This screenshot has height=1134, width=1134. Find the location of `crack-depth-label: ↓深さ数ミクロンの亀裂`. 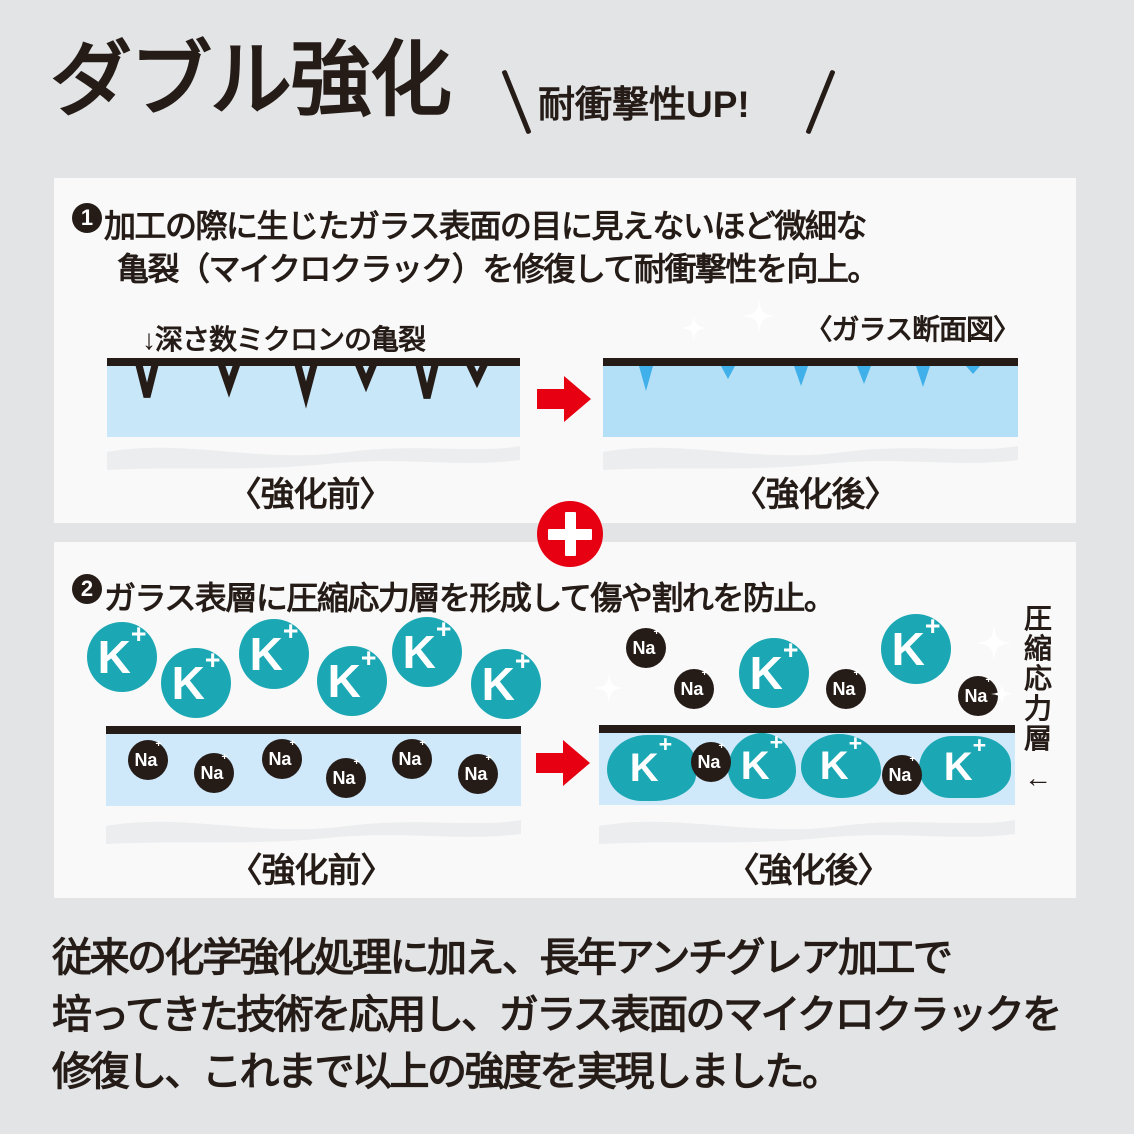

crack-depth-label: ↓深さ数ミクロンの亀裂 is located at coordinates (284, 339).